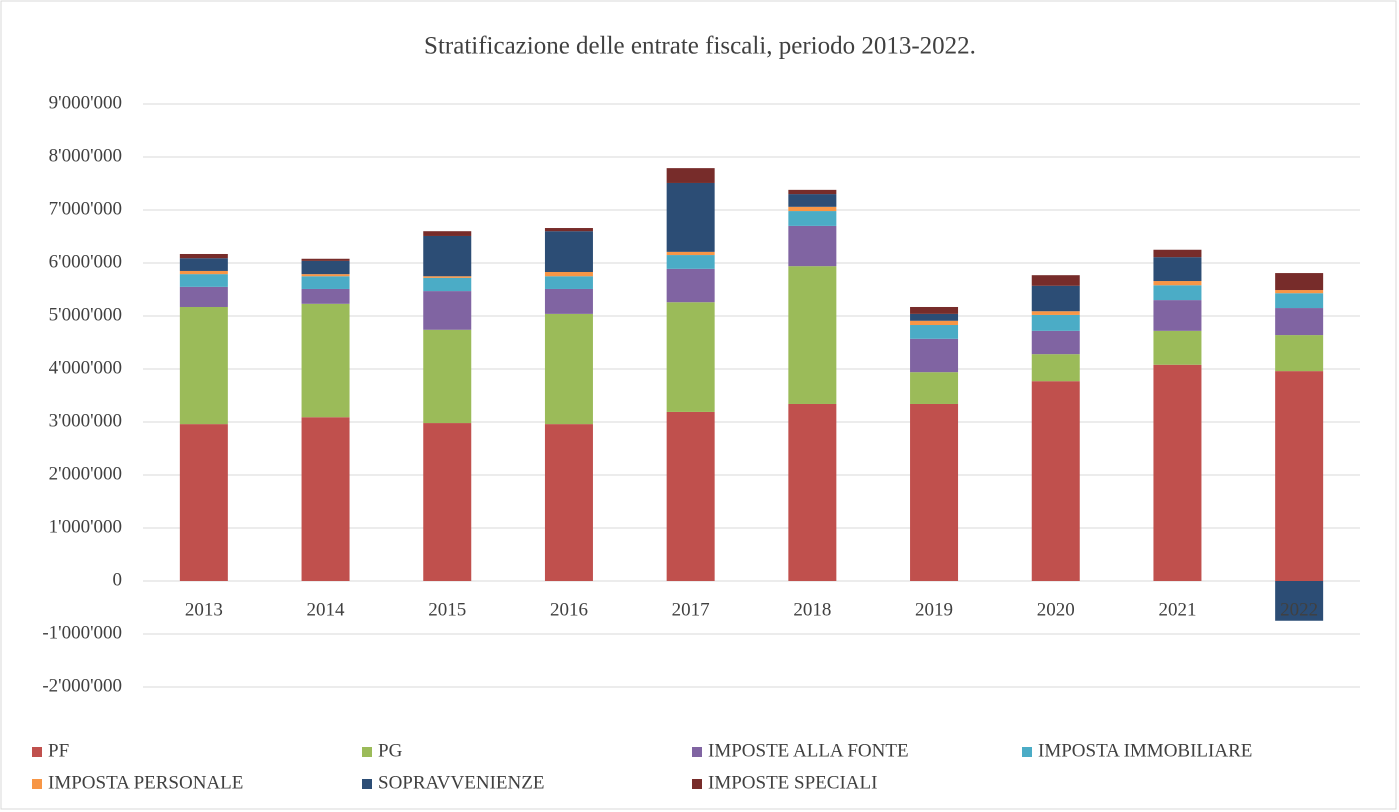 The width and height of the screenshot is (1399, 812). What do you see at coordinates (934, 609) in the screenshot?
I see `x-tick-label: 2019` at bounding box center [934, 609].